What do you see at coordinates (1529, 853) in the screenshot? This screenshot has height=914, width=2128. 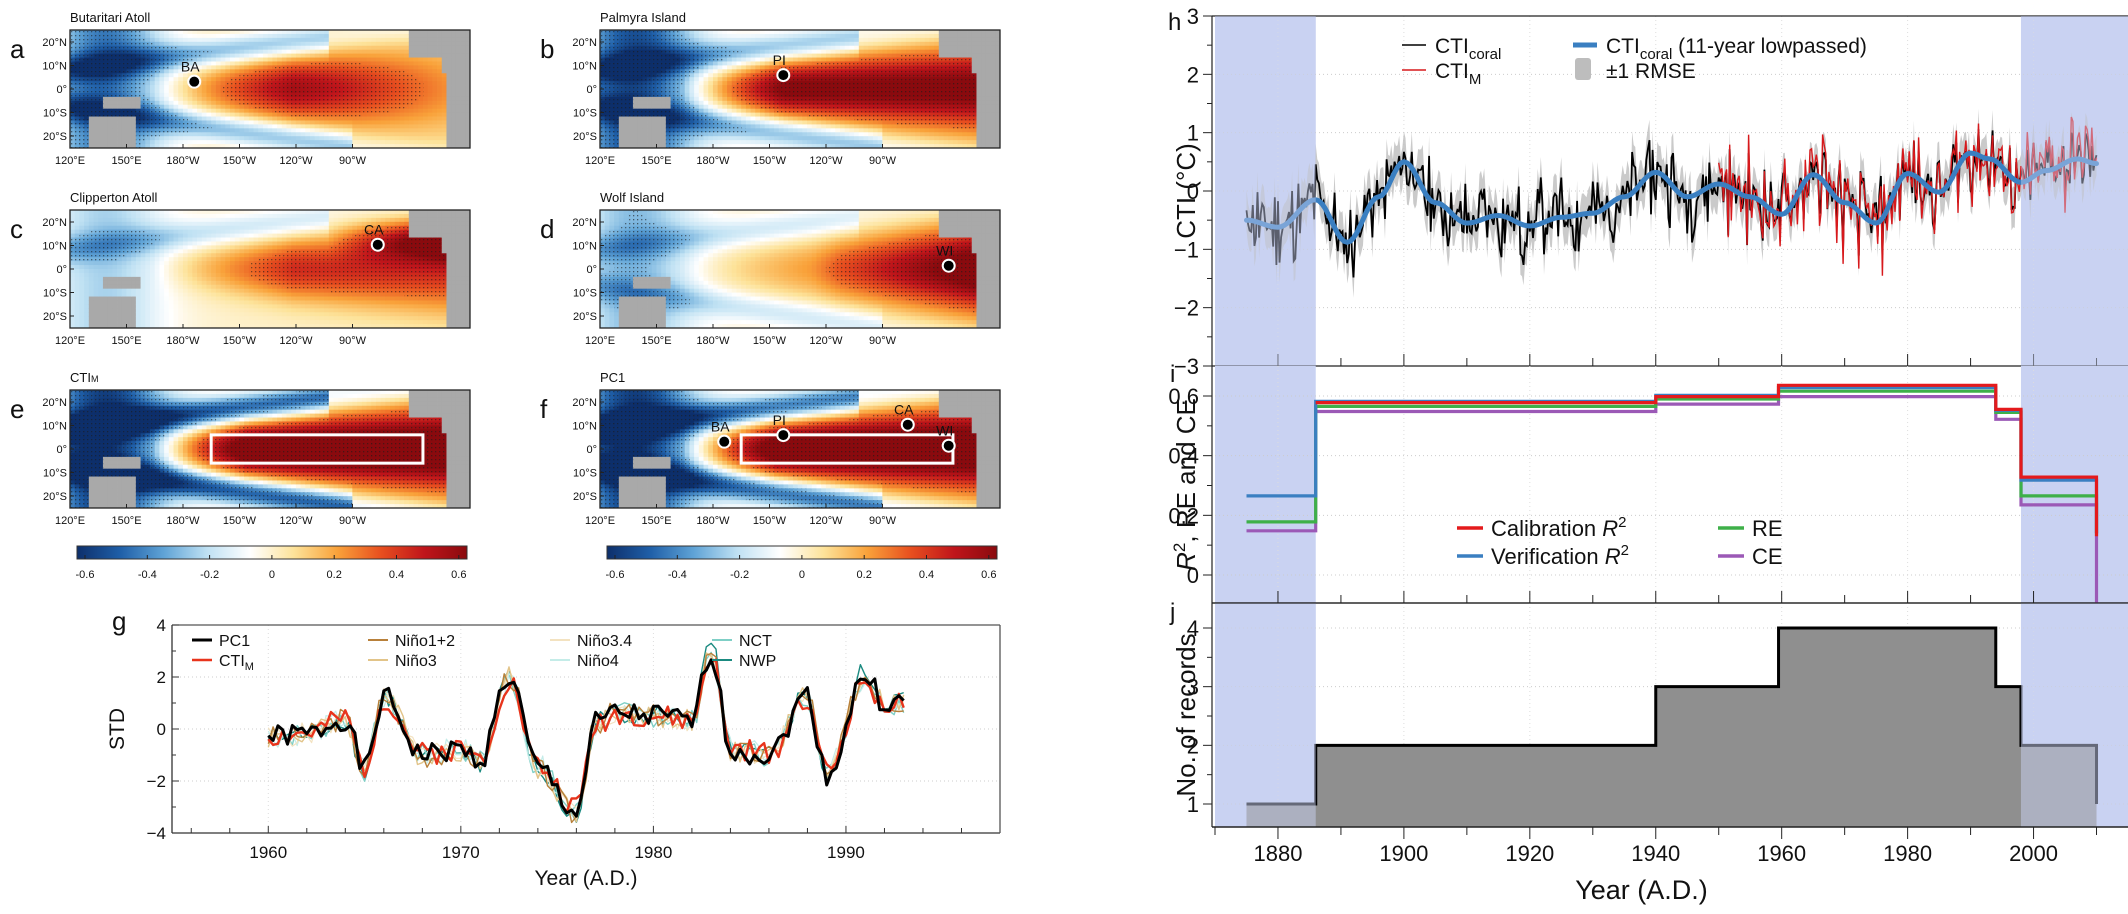 I see `x-tick-label: 1920` at bounding box center [1529, 853].